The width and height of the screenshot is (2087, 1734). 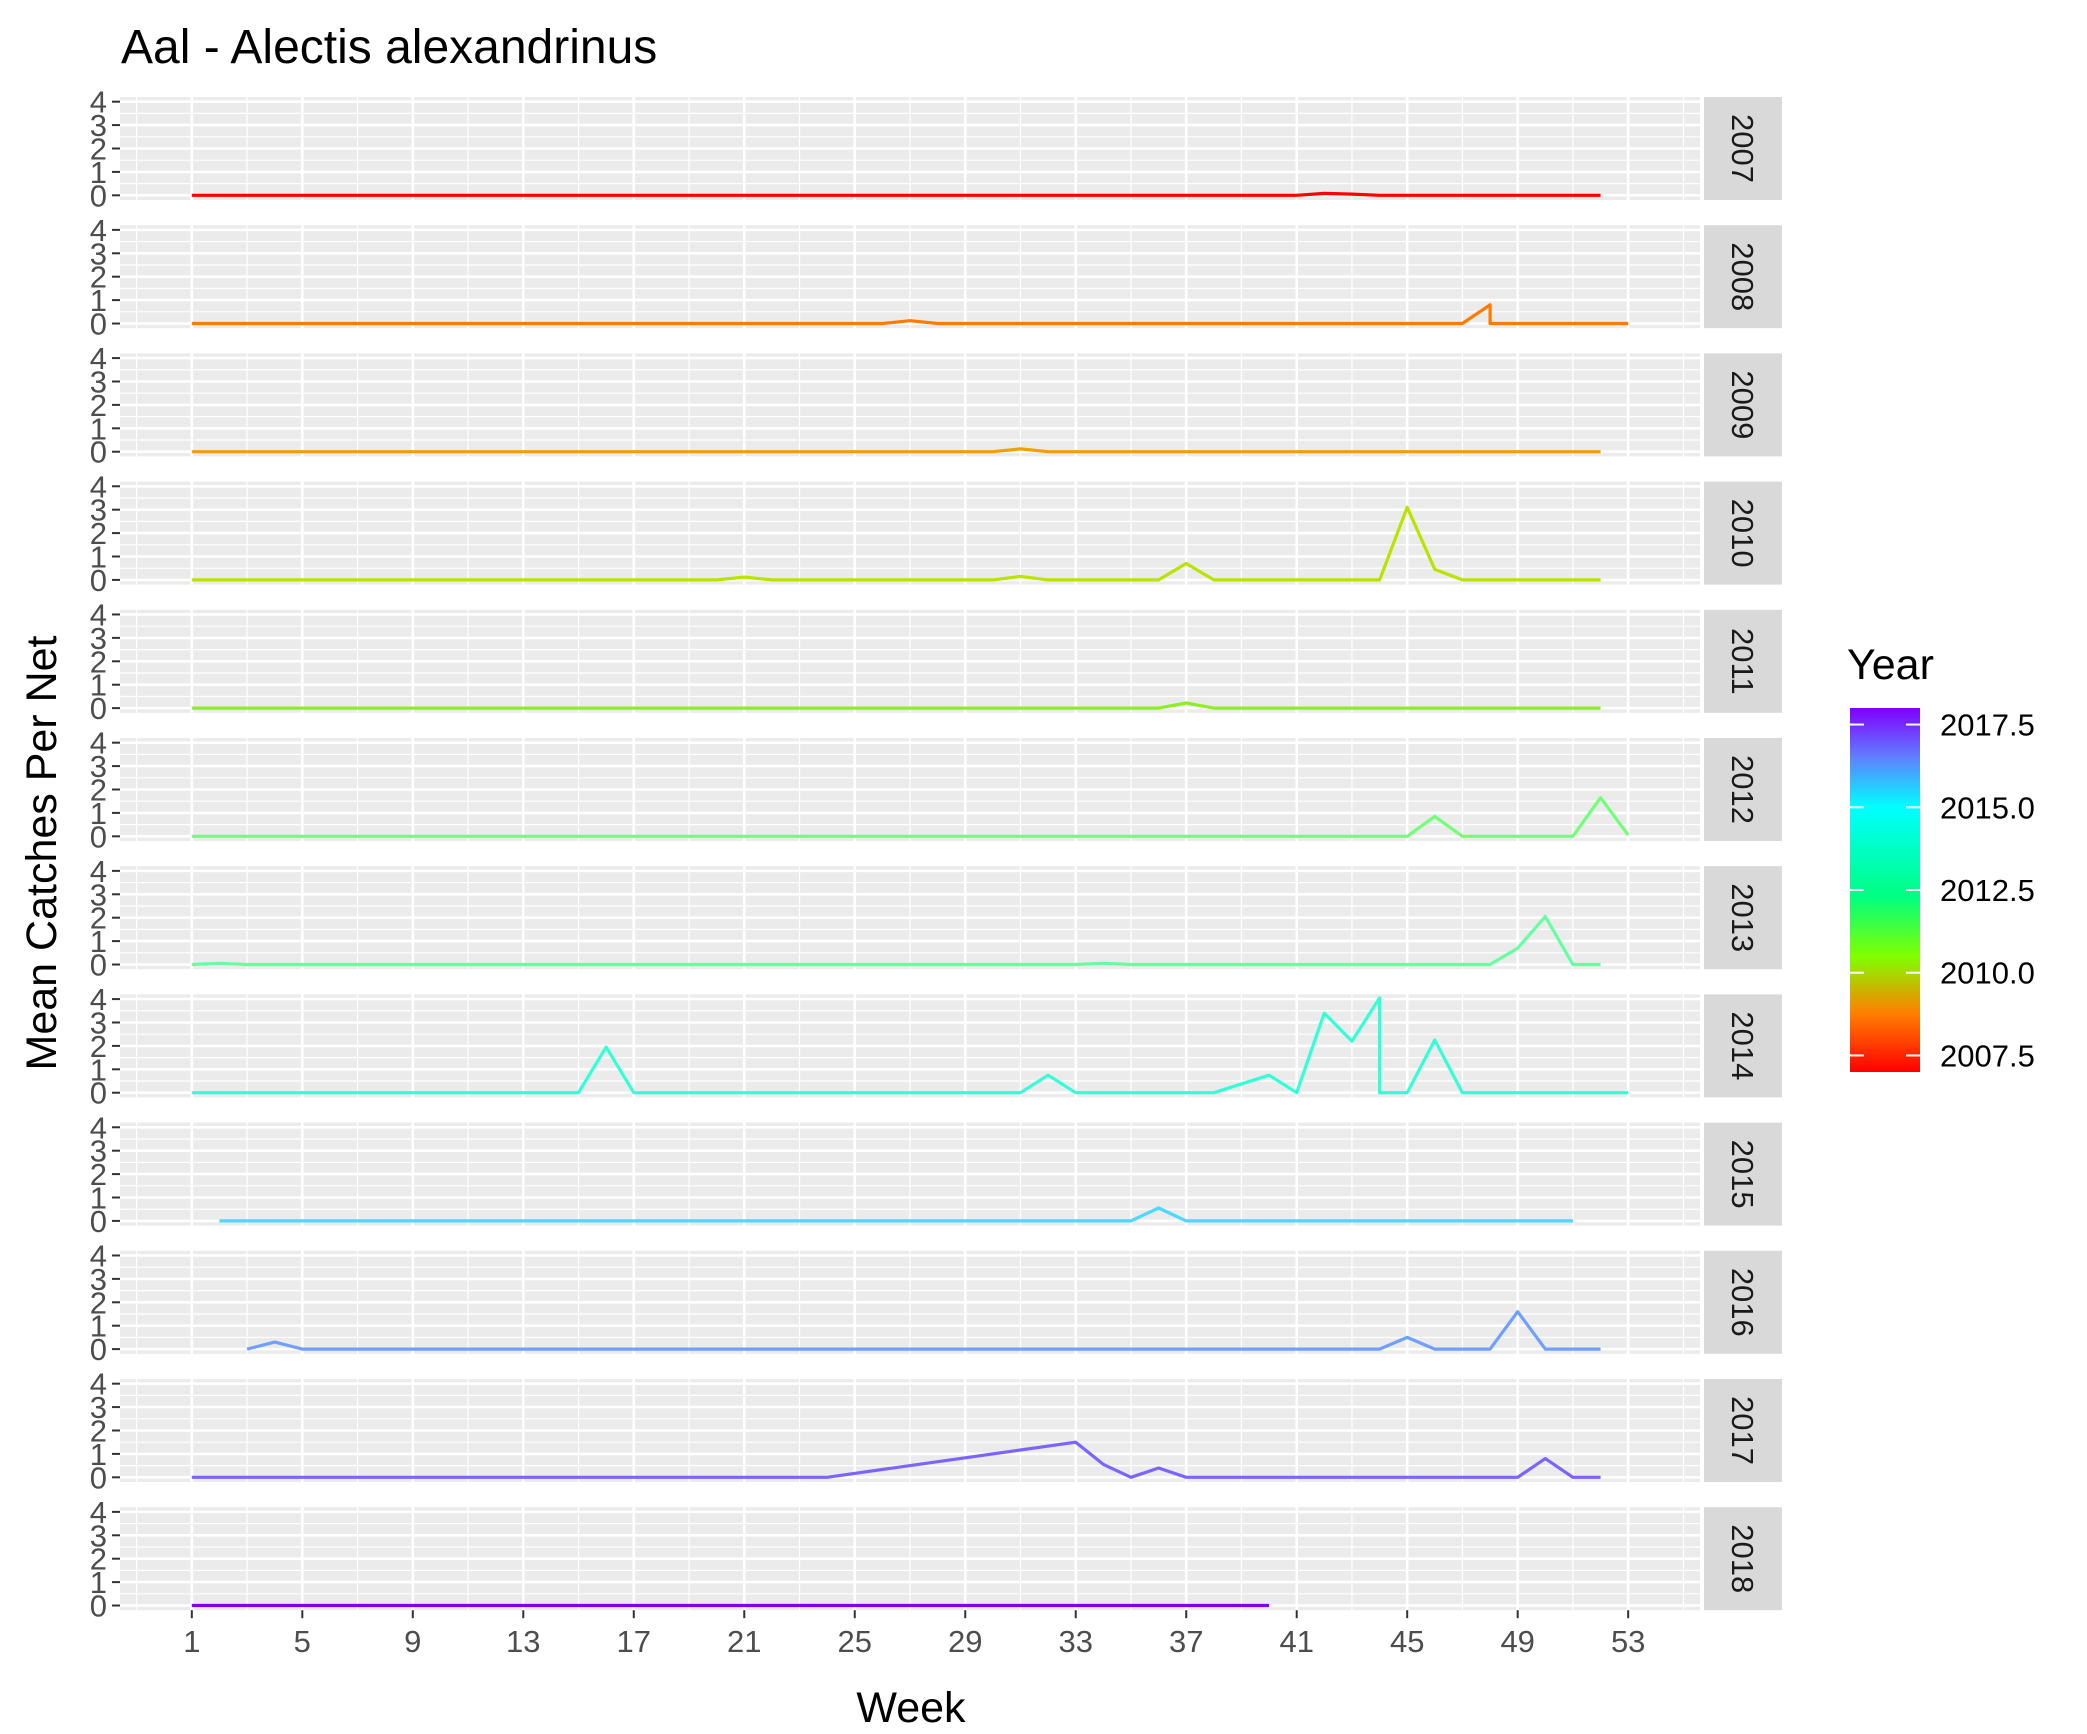 What do you see at coordinates (1987, 1055) in the screenshot?
I see `legend-tick-label: 2007.5` at bounding box center [1987, 1055].